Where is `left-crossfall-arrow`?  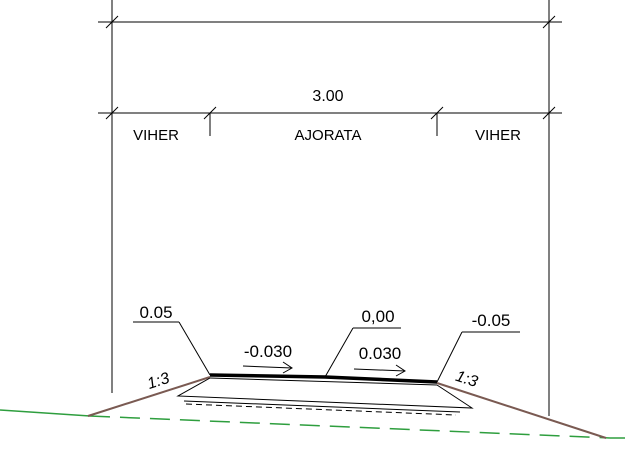
left-crossfall-arrow is located at coordinates (267, 367).